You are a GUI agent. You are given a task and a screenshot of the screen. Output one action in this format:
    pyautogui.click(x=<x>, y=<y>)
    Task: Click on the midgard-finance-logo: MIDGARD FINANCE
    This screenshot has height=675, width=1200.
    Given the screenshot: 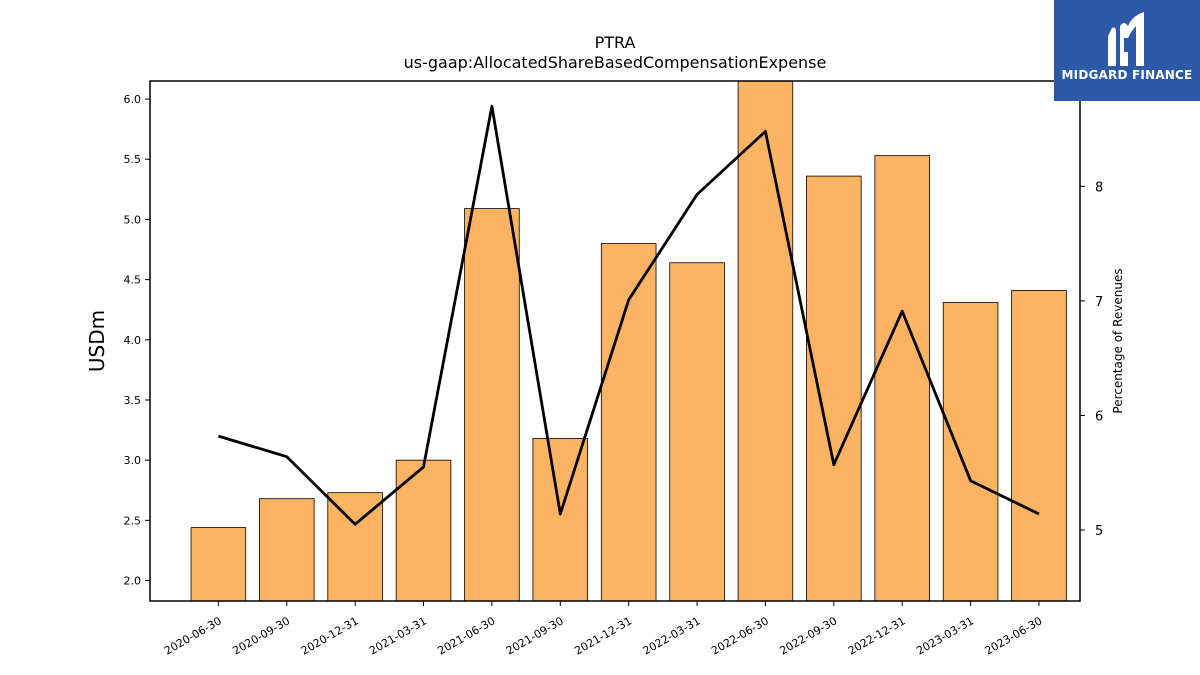 What is the action you would take?
    pyautogui.click(x=1127, y=50)
    